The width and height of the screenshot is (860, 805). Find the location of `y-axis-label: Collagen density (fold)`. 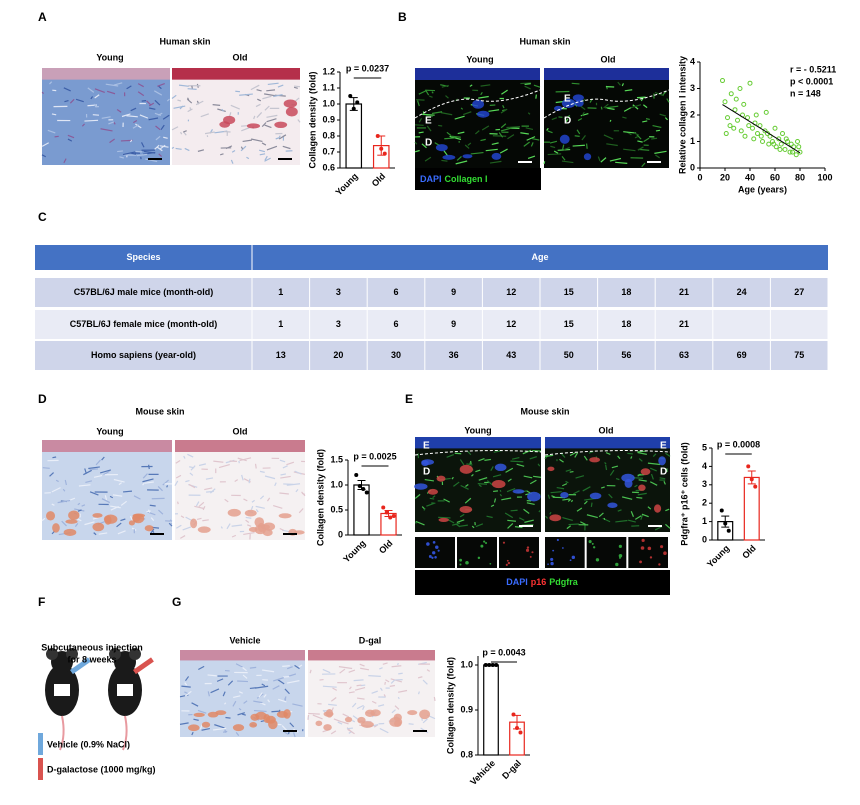

y-axis-label: Collagen density (fold) is located at coordinates (450, 705).